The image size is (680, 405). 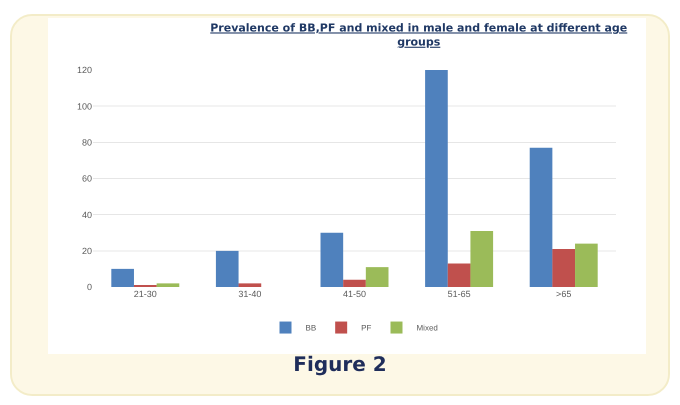 What do you see at coordinates (89, 287) in the screenshot?
I see `y-tick-label: 0` at bounding box center [89, 287].